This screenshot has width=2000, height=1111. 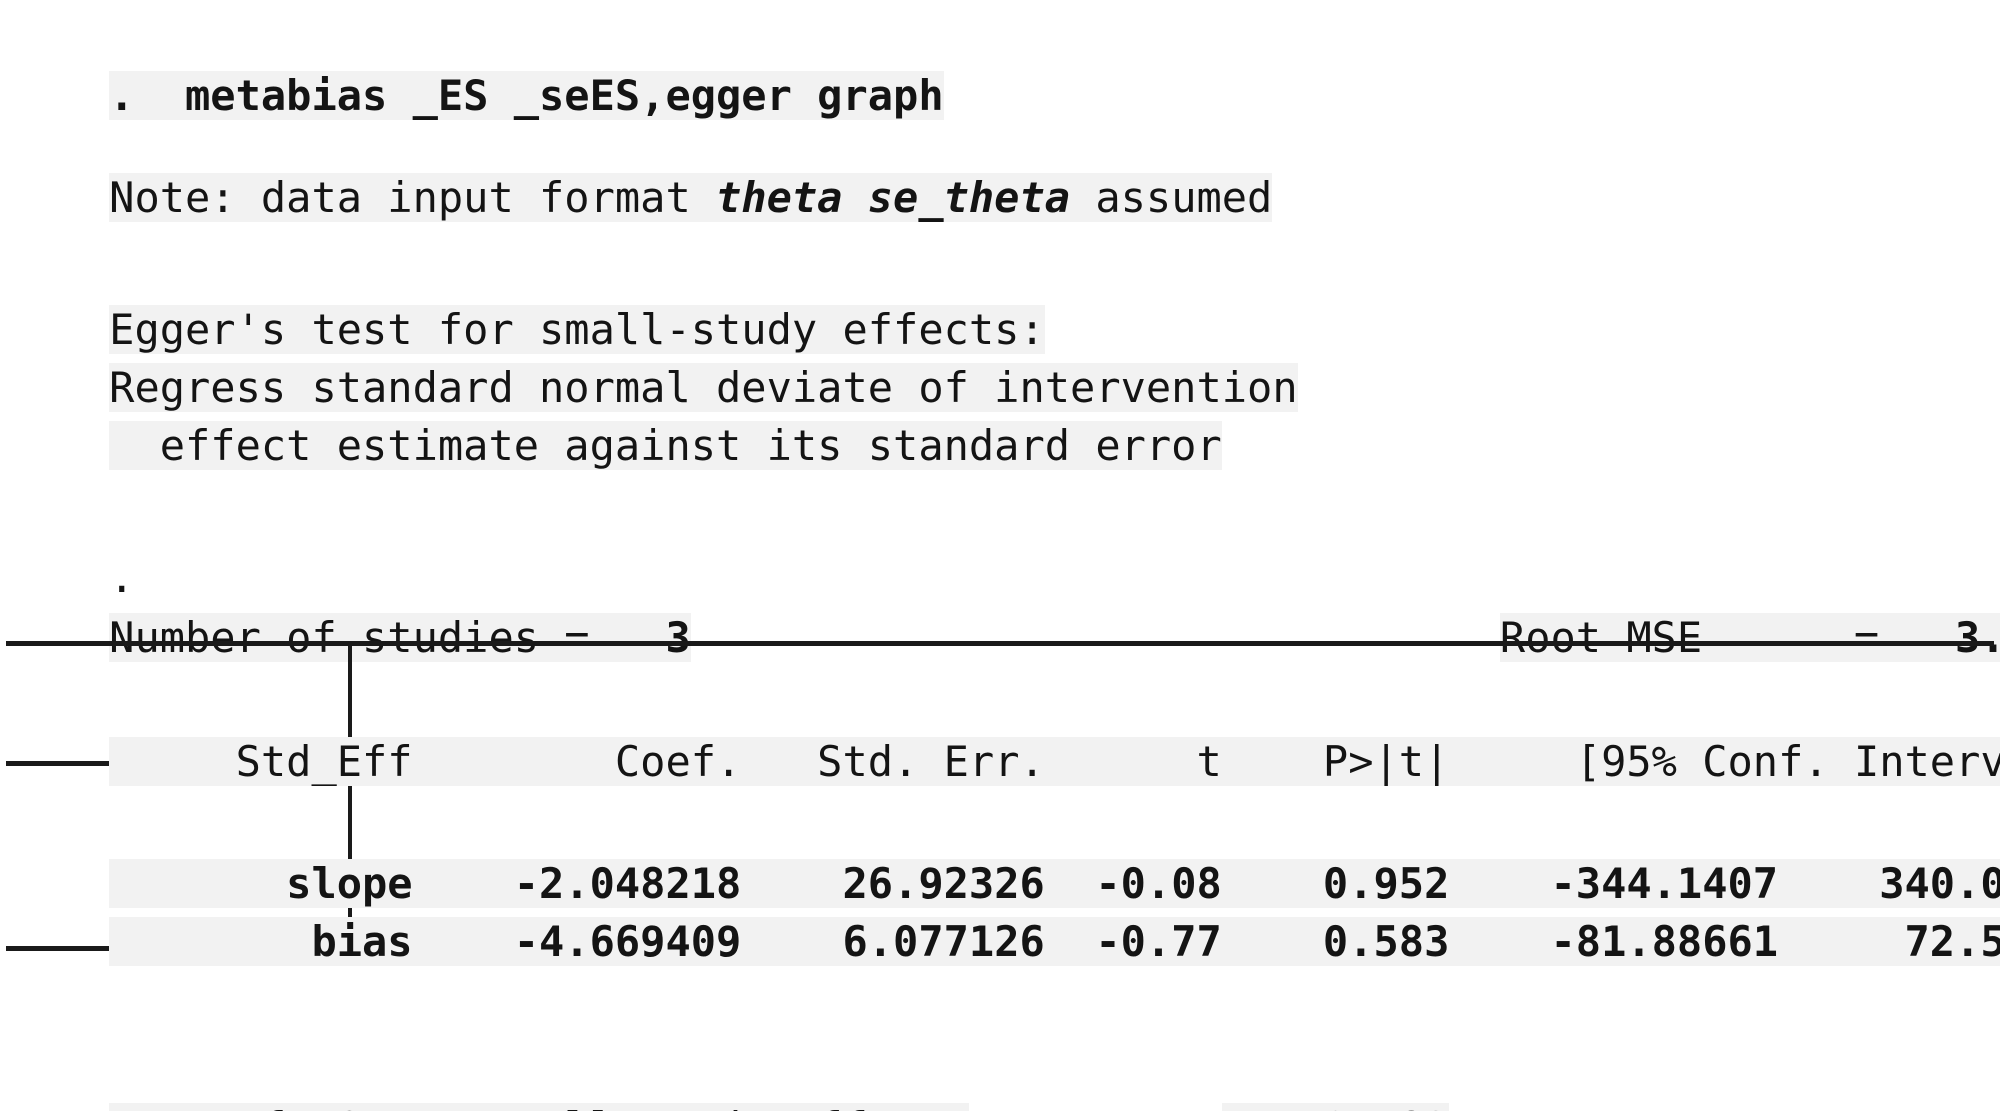 I want to click on continuation-prompt-line: ., so click(x=71, y=551).